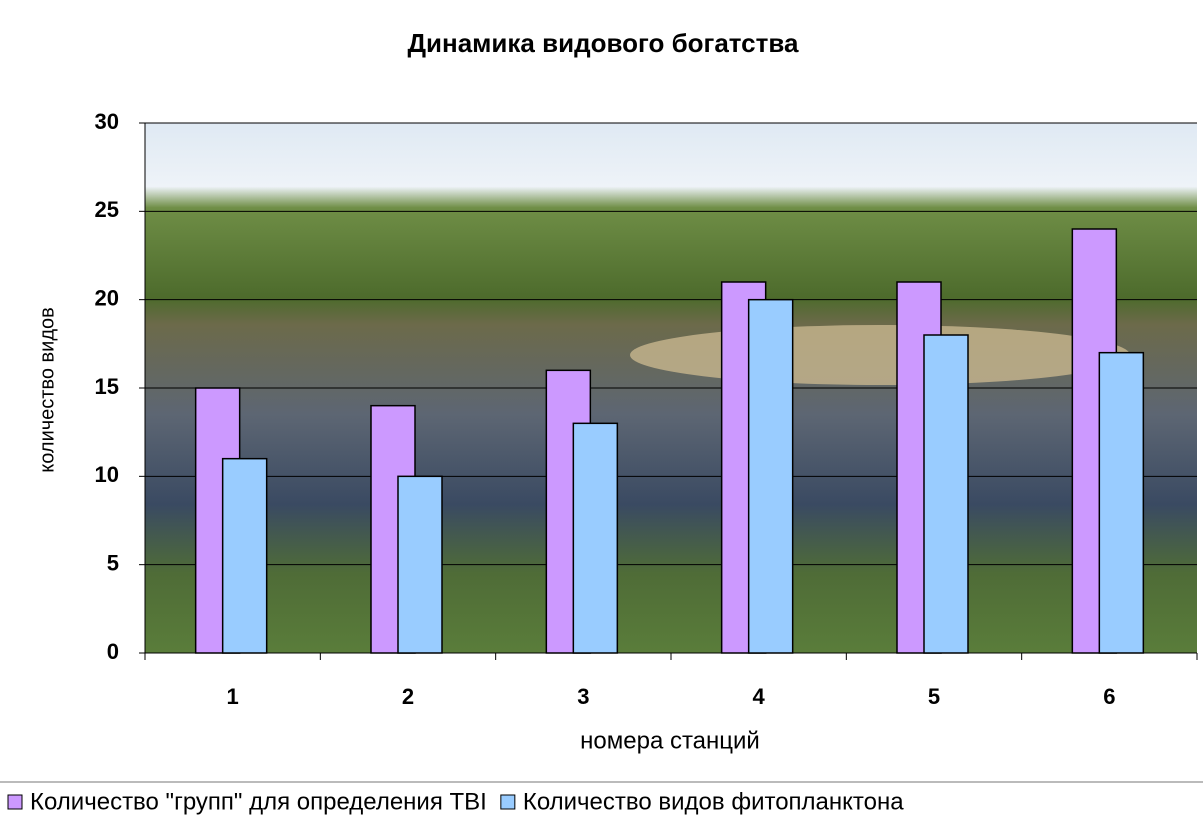 This screenshot has width=1203, height=816. Describe the element at coordinates (47, 390) in the screenshot. I see `y-axis-label: количество видов` at that location.